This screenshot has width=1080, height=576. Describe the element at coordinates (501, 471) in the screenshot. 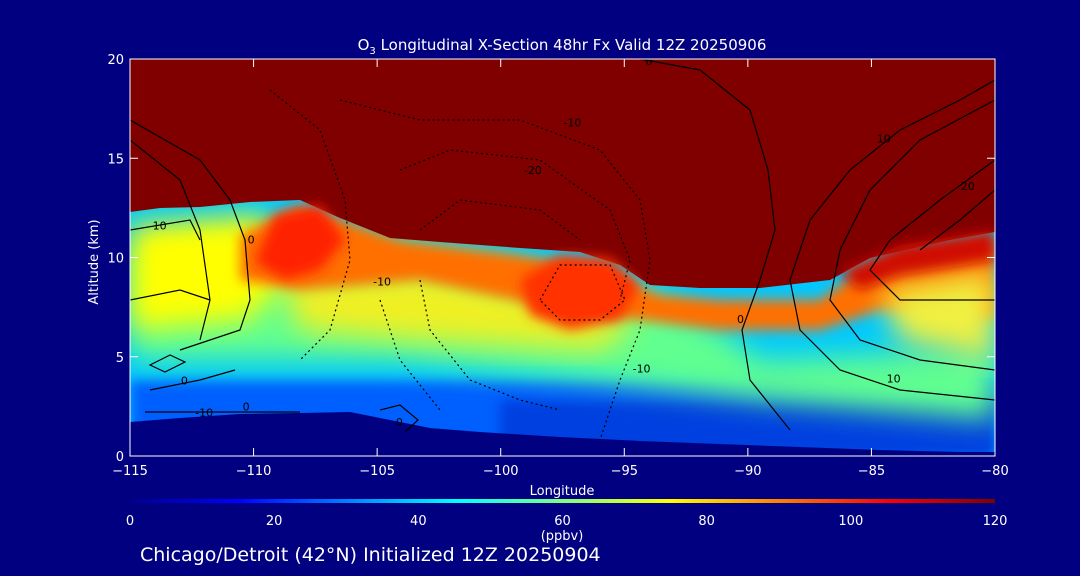

I see `x-tick-label: −100` at that location.